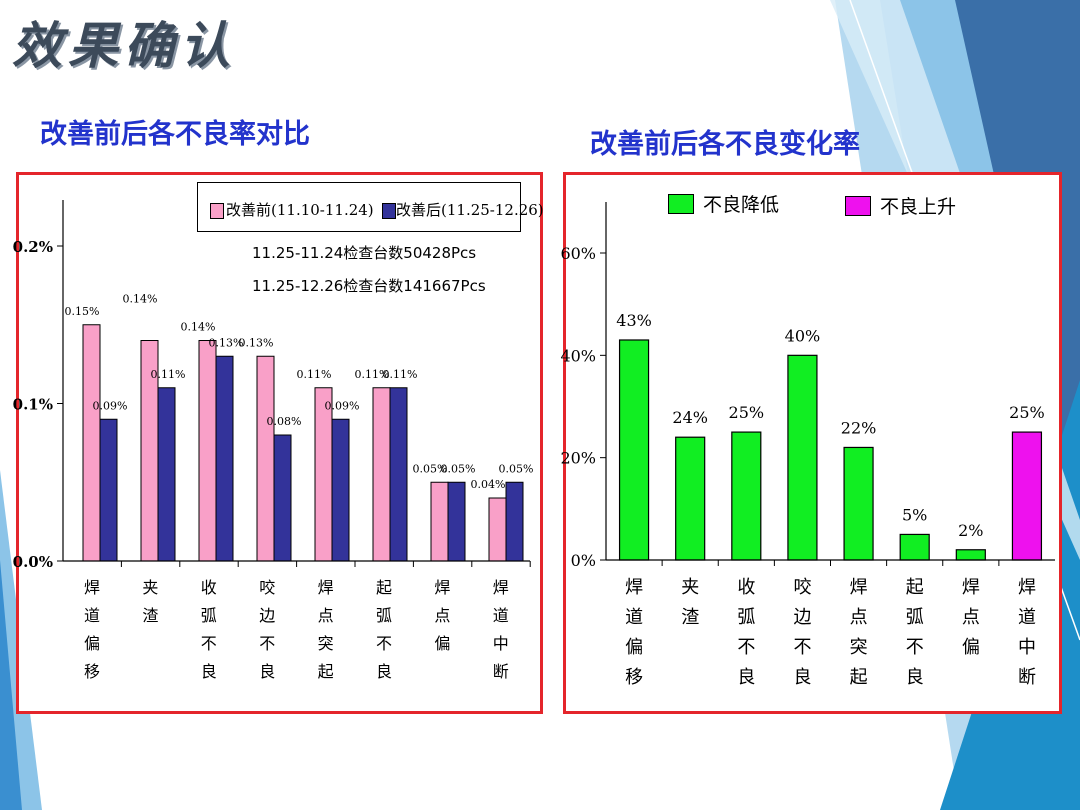 The width and height of the screenshot is (1080, 810). Describe the element at coordinates (342, 405) in the screenshot. I see `data-label-after-4: 0.09%` at that location.